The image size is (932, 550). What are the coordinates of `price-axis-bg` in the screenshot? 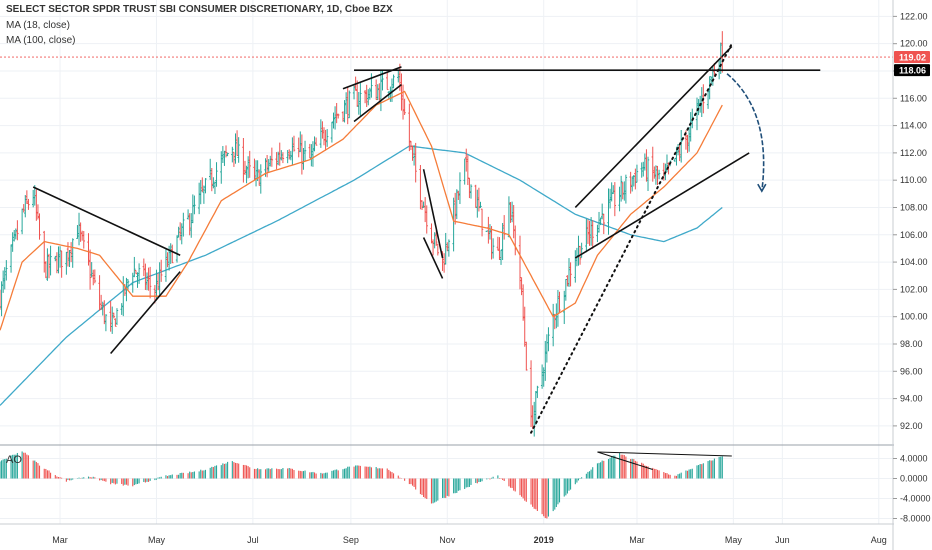 It's located at (913, 275).